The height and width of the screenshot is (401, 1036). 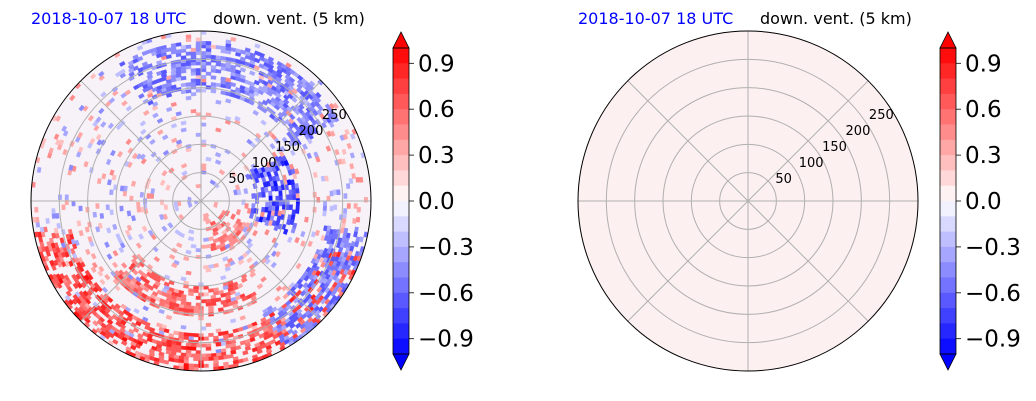 I want to click on radial-tick-label: 150, so click(x=287, y=147).